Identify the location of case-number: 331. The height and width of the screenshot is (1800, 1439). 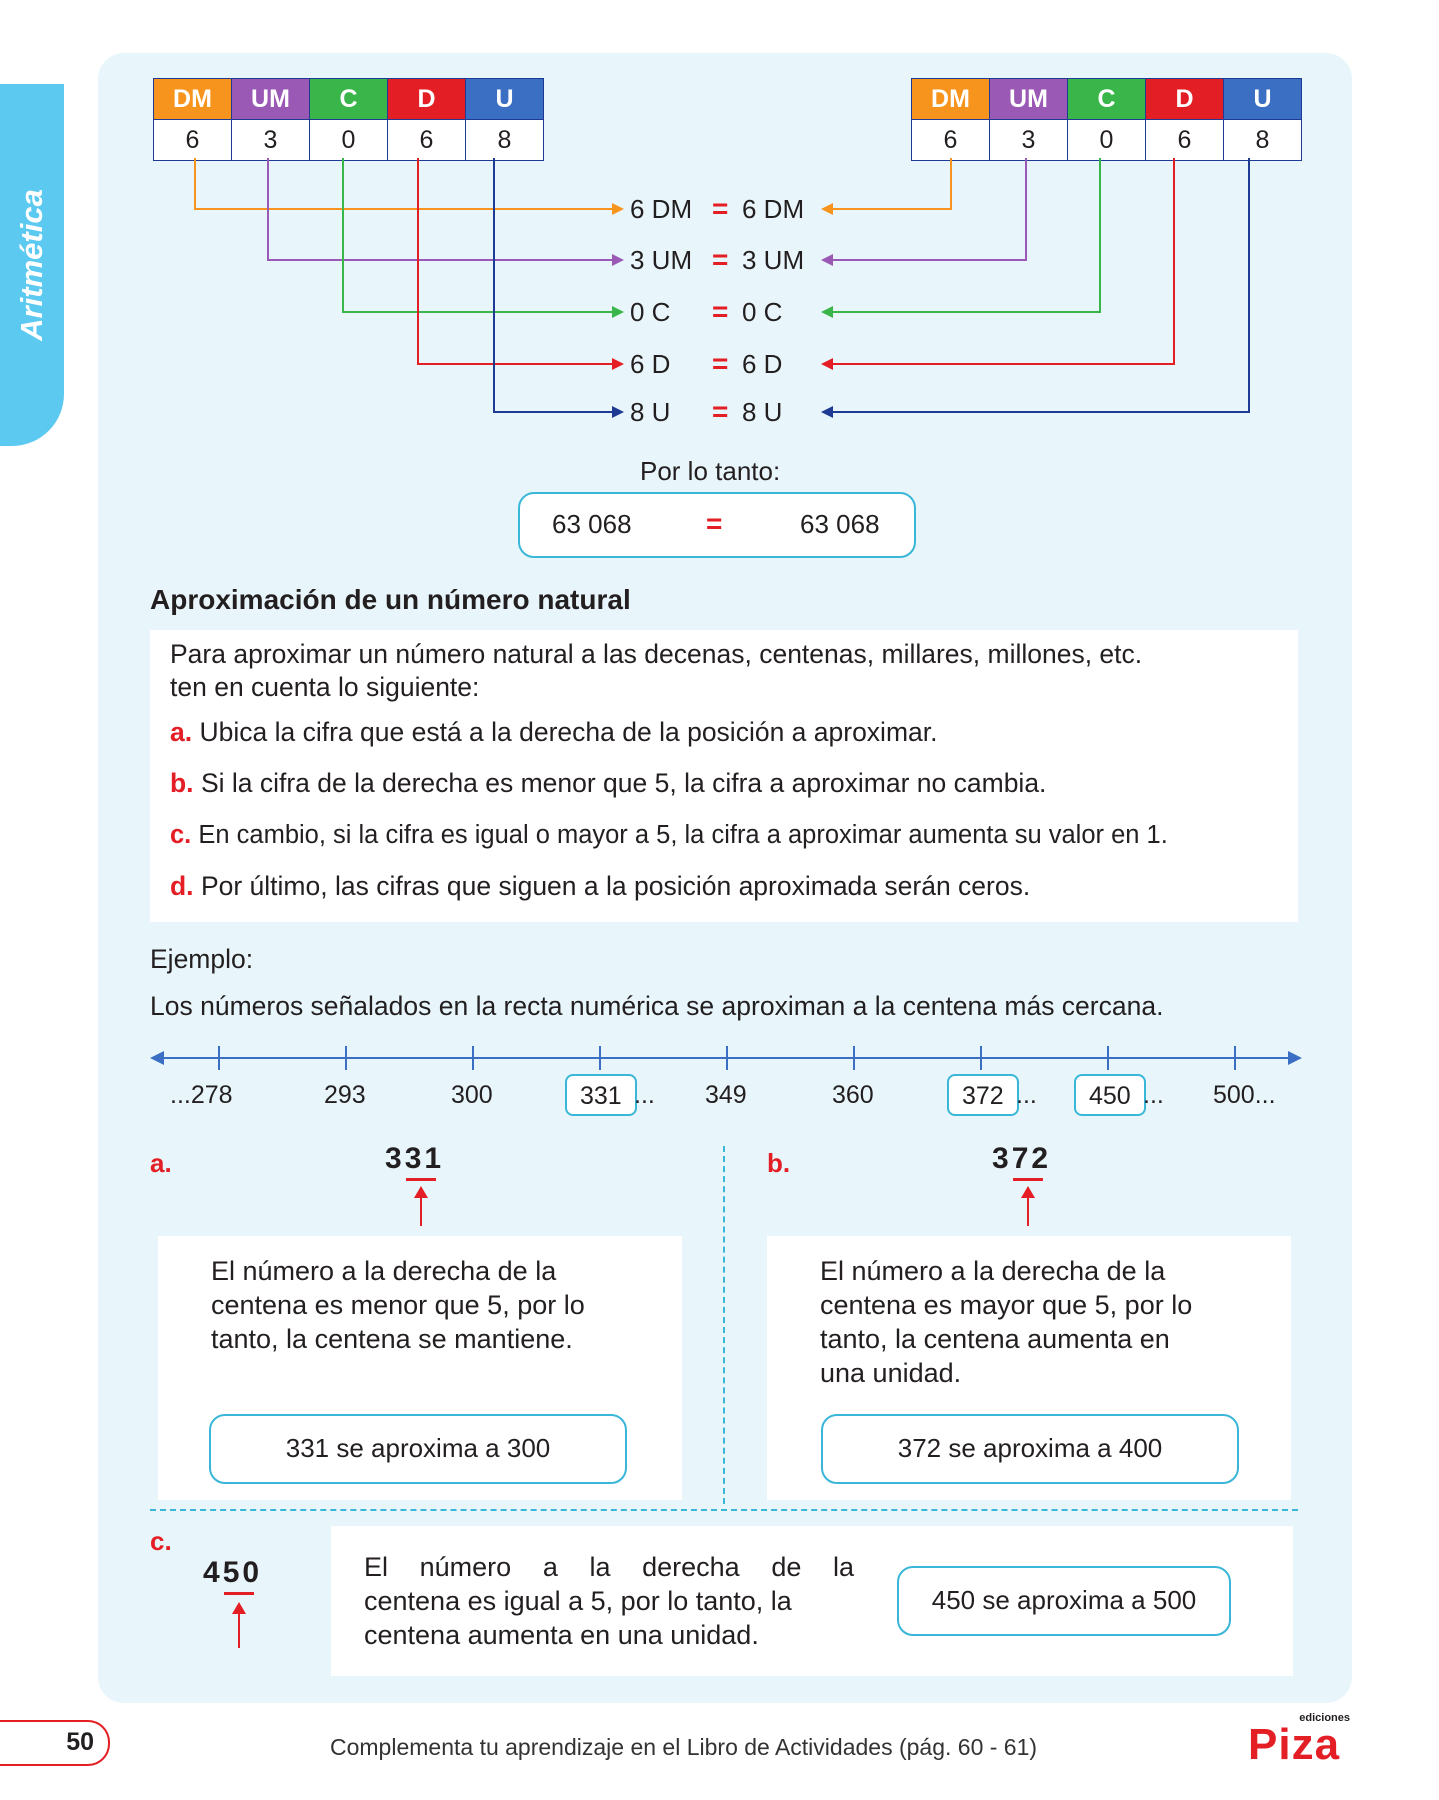
(414, 1159).